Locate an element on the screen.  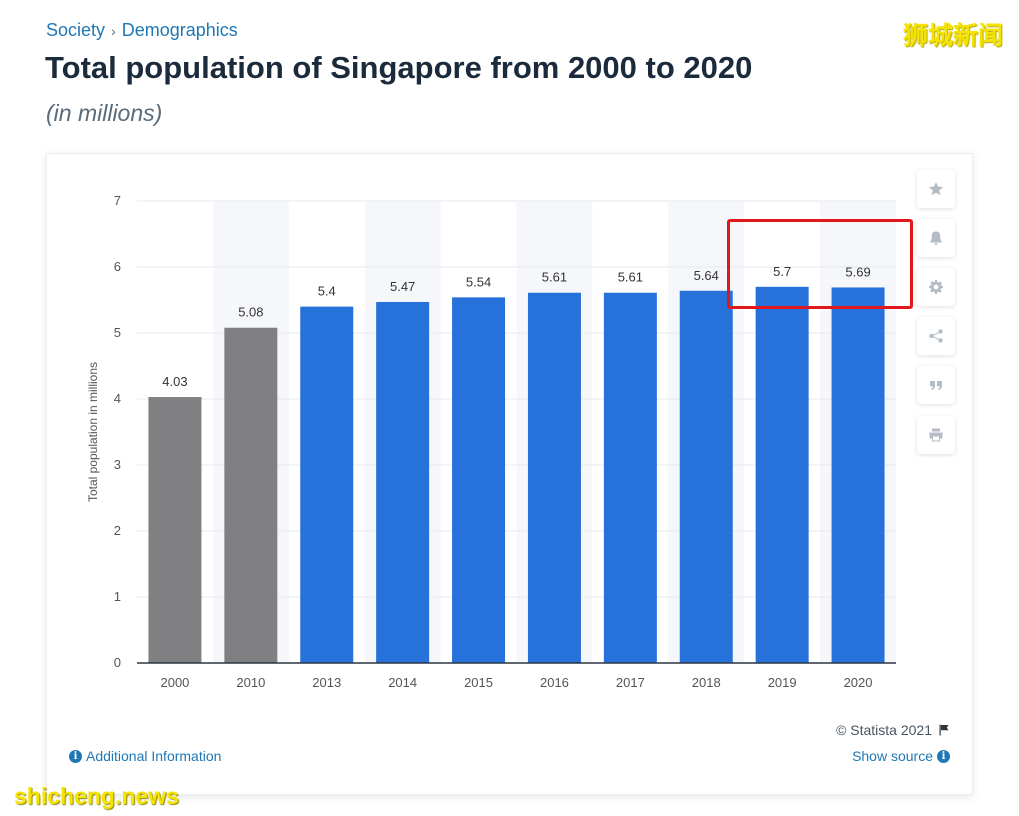
copyright-text: © Statista 2021 is located at coordinates (884, 730).